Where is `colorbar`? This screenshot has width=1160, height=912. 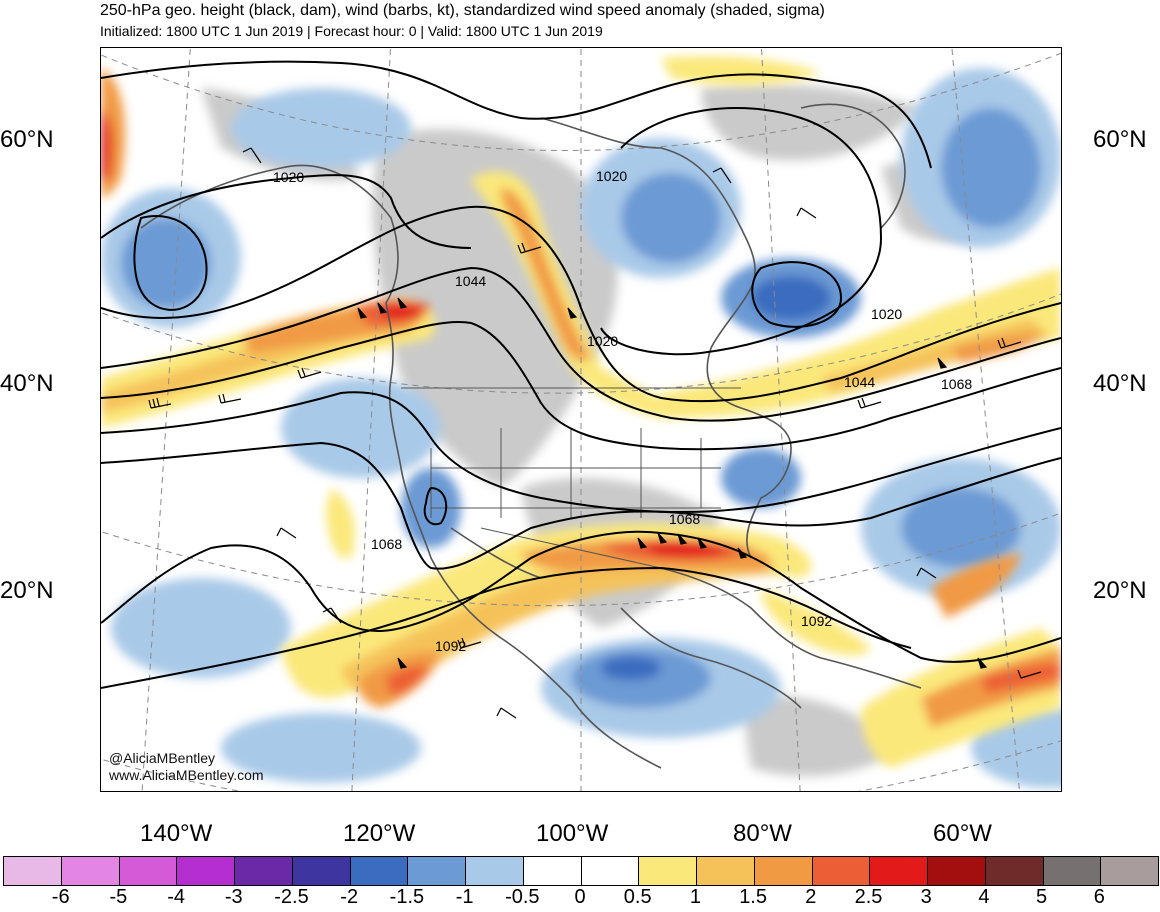
colorbar is located at coordinates (581, 871).